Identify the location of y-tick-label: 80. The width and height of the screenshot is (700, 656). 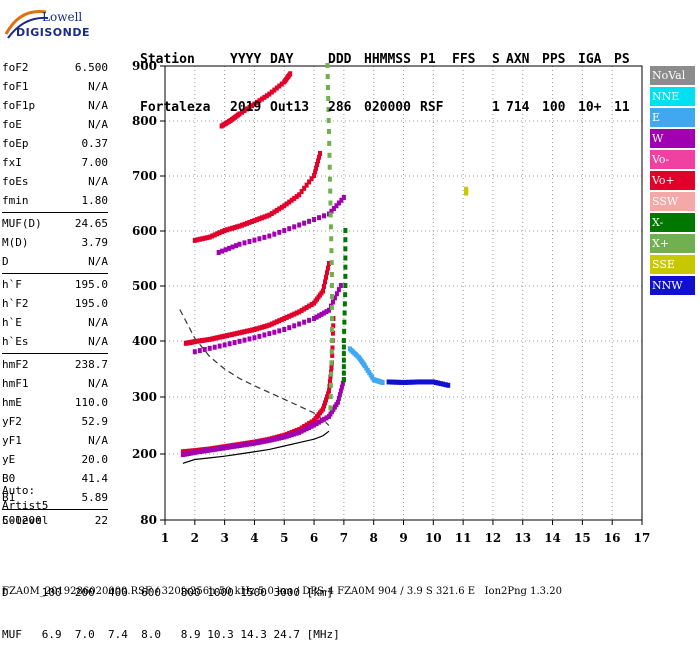
(148, 520).